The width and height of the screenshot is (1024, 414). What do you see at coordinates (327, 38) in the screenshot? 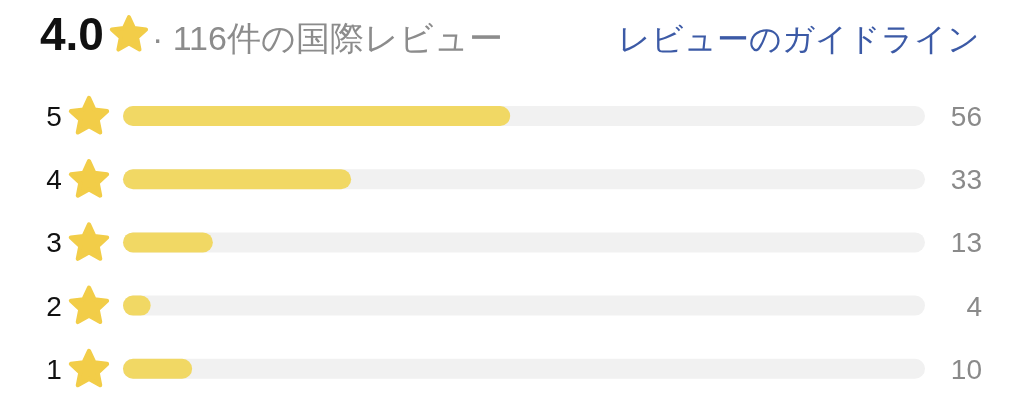
I see `chart-subtitle: · 116件の国際レビュー` at bounding box center [327, 38].